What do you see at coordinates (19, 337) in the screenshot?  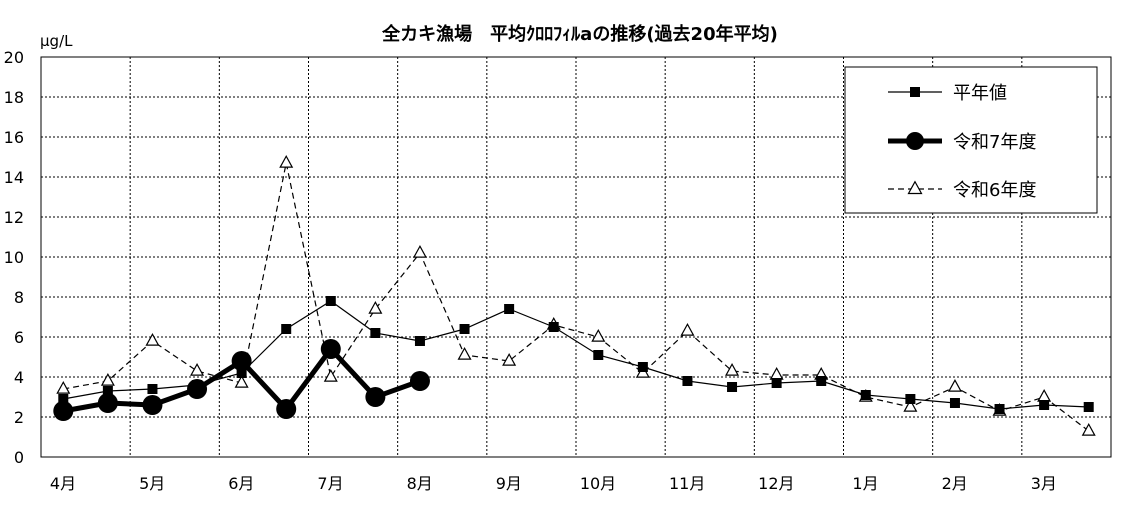 I see `y-tick-label: 6` at bounding box center [19, 337].